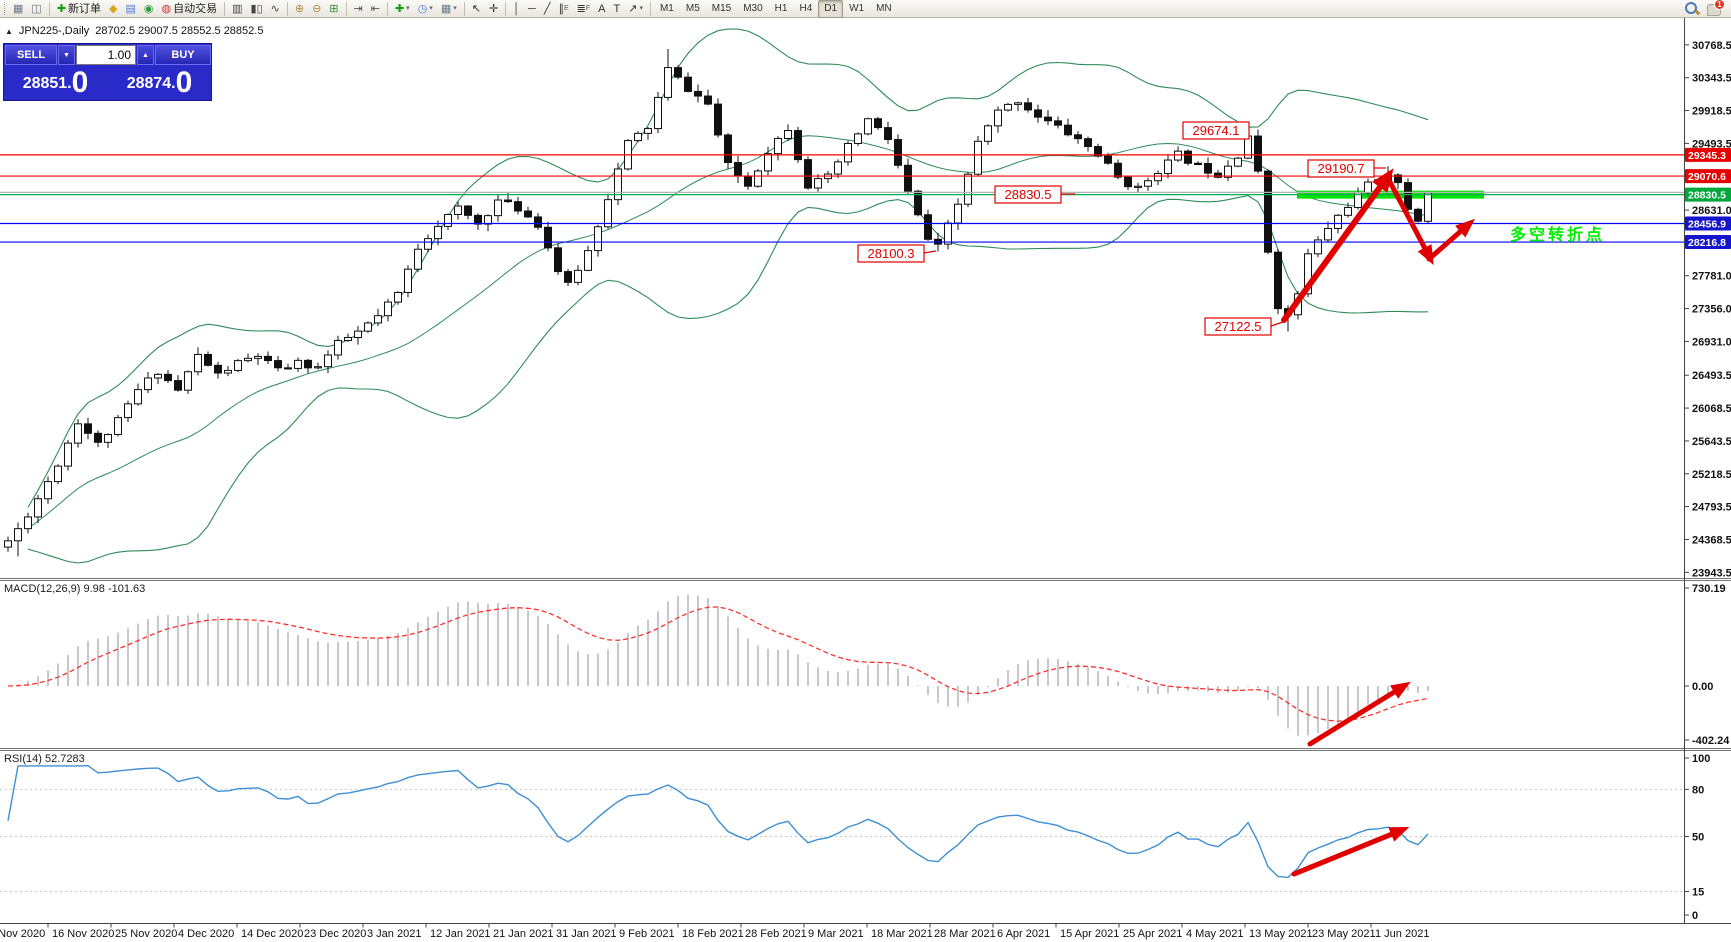  Describe the element at coordinates (66, 55) in the screenshot. I see `volume-decrease-button: ▼` at that location.